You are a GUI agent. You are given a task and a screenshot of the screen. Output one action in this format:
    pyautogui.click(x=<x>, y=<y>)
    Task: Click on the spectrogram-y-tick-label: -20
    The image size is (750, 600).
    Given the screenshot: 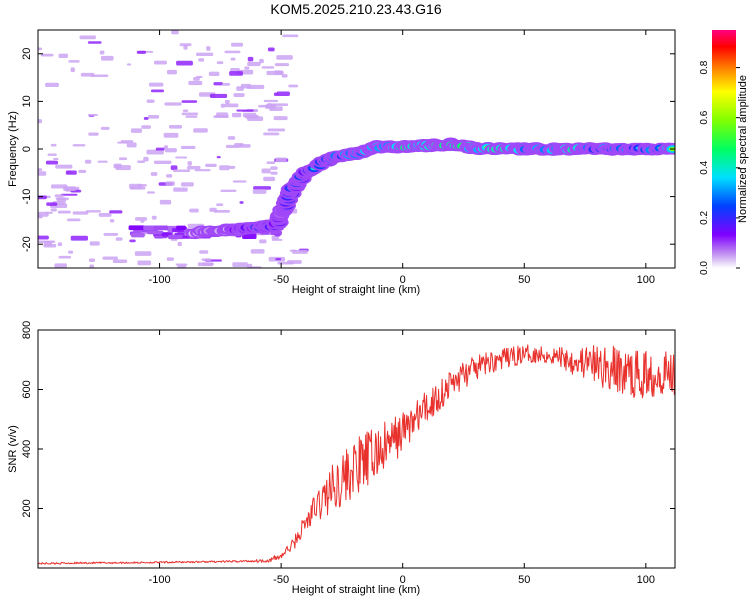 What is the action you would take?
    pyautogui.click(x=27, y=244)
    